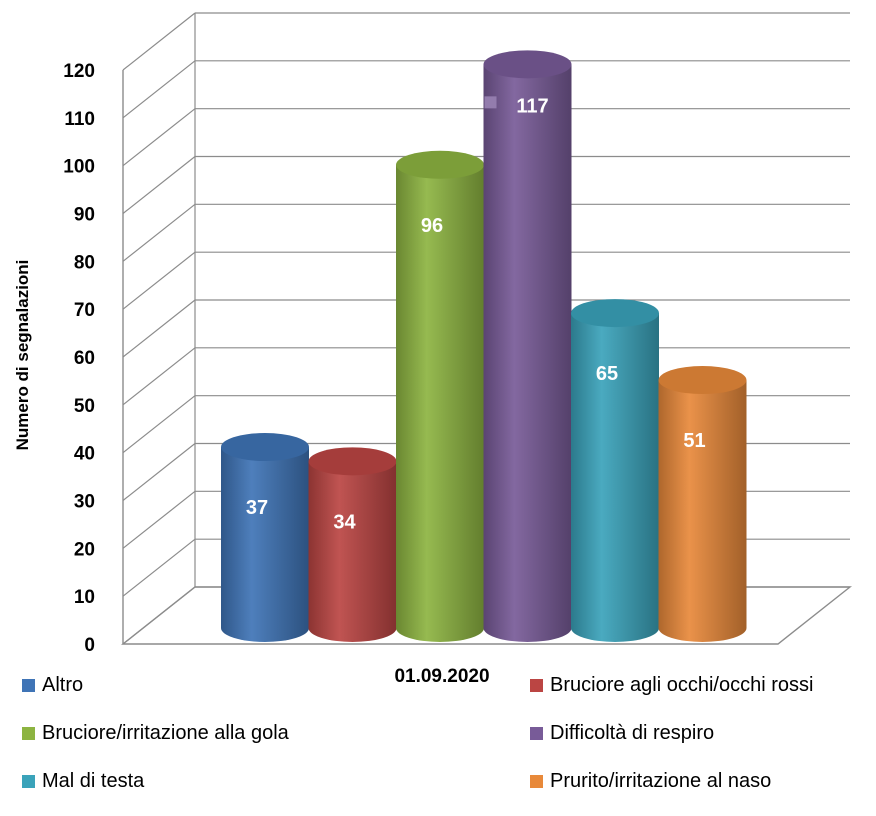 The image size is (876, 816). I want to click on bar-4: 117, so click(527, 346).